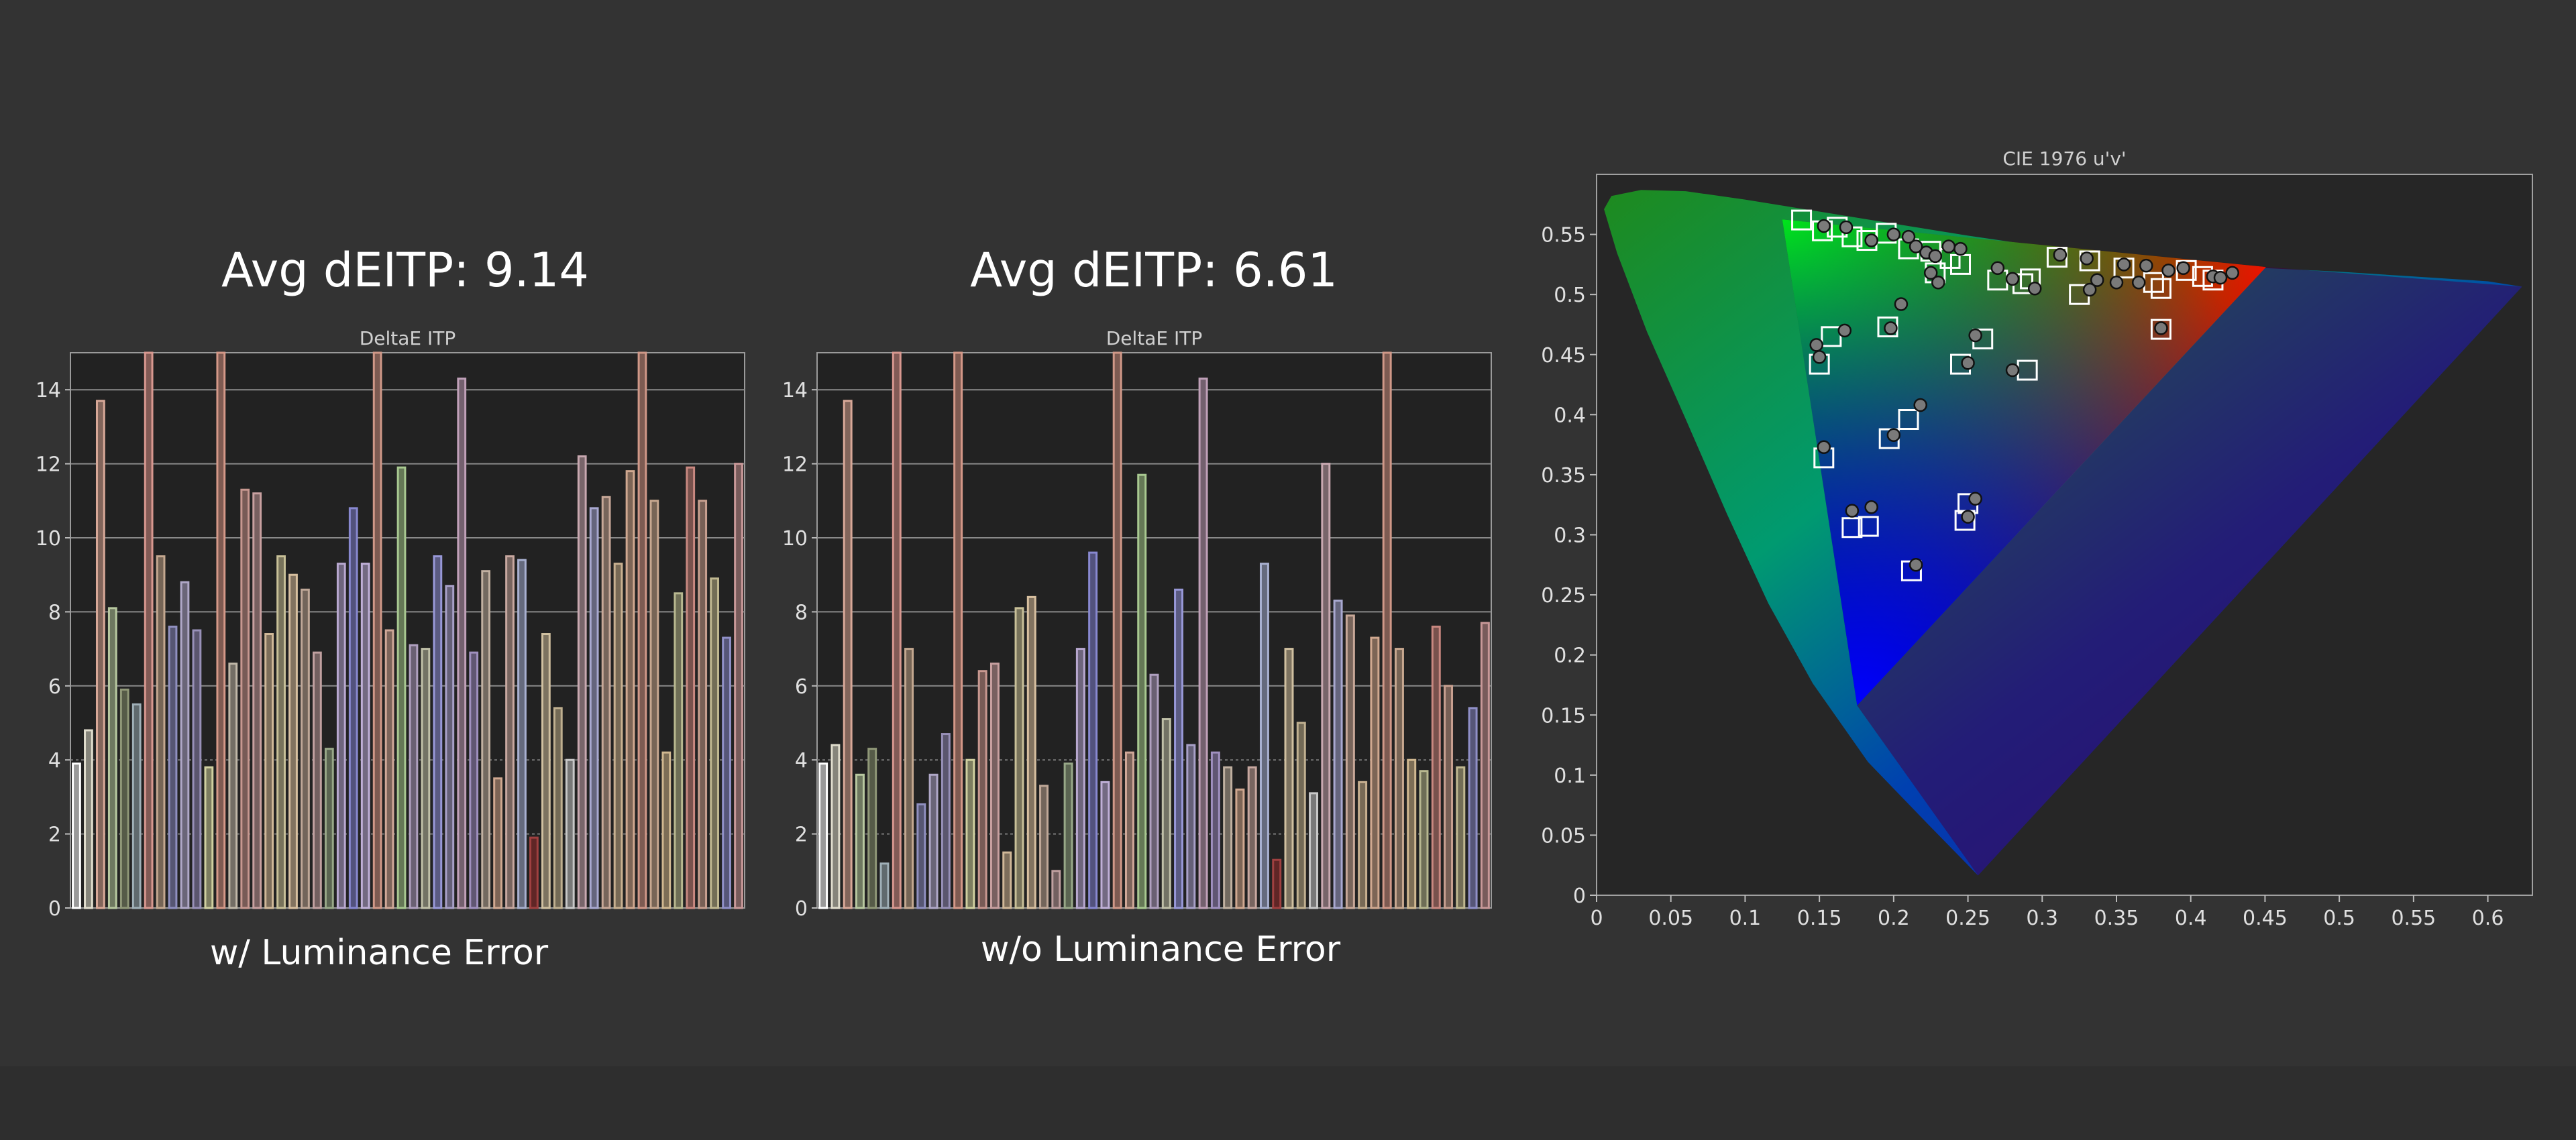 The width and height of the screenshot is (2576, 1140). Describe the element at coordinates (1579, 896) in the screenshot. I see `cie-y-tick-label: 0` at that location.